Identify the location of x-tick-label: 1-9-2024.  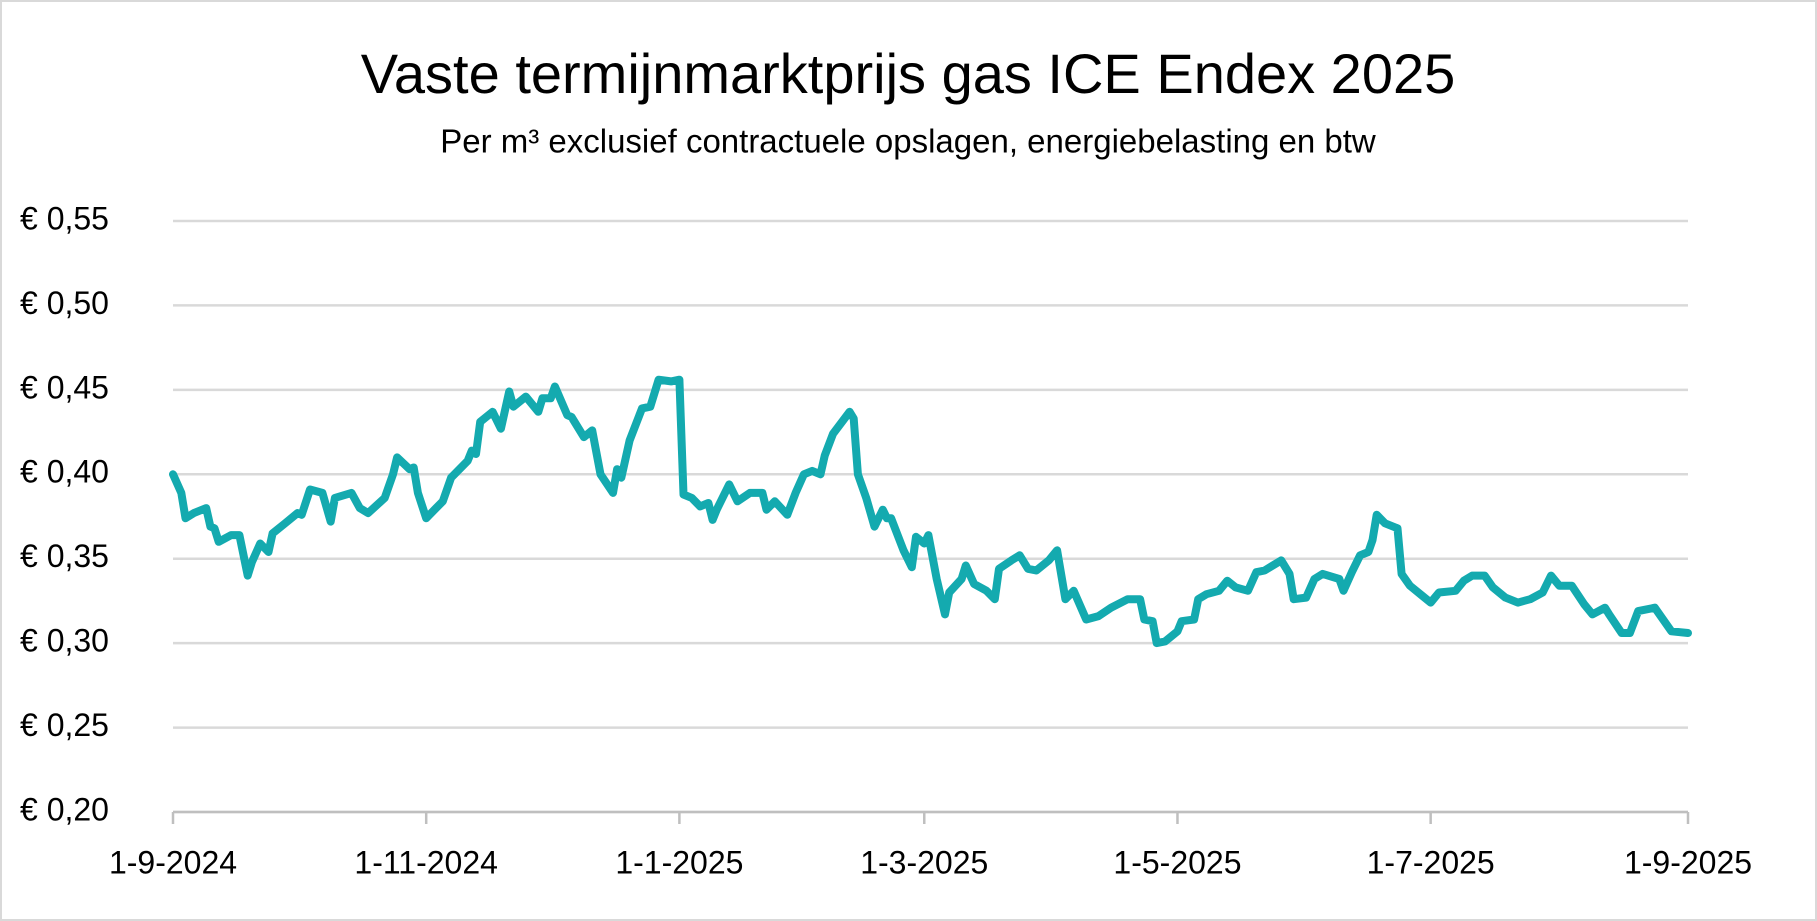
(173, 862).